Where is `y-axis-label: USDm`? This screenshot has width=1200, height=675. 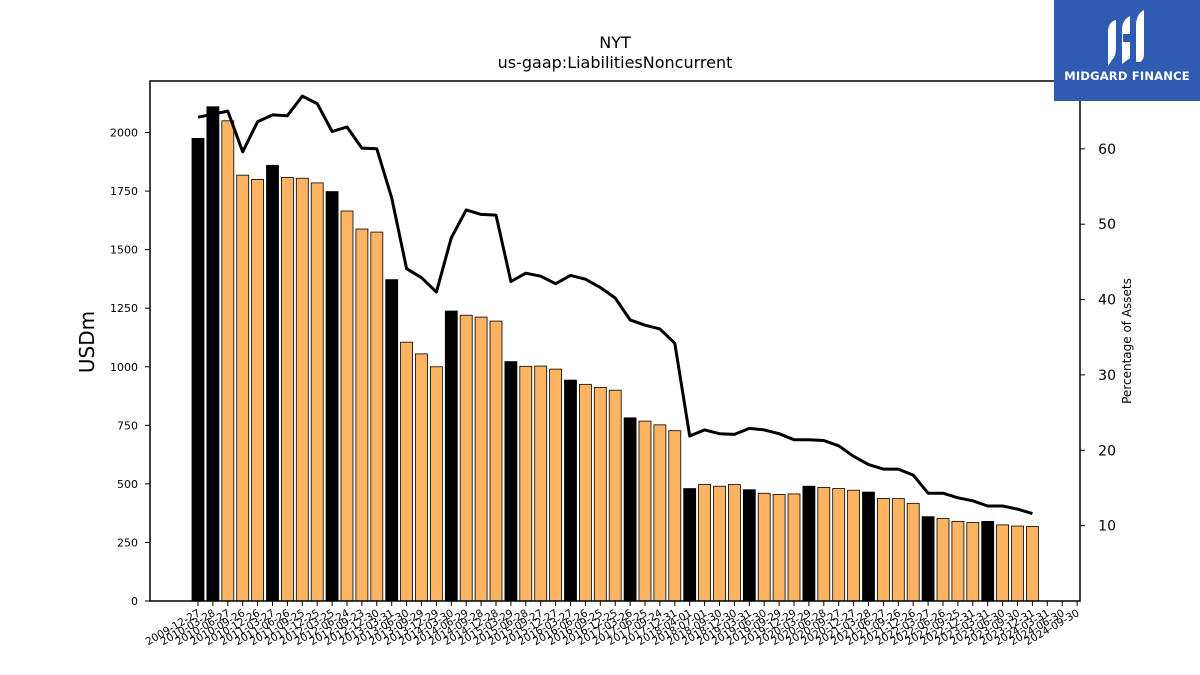 y-axis-label: USDm is located at coordinates (87, 342).